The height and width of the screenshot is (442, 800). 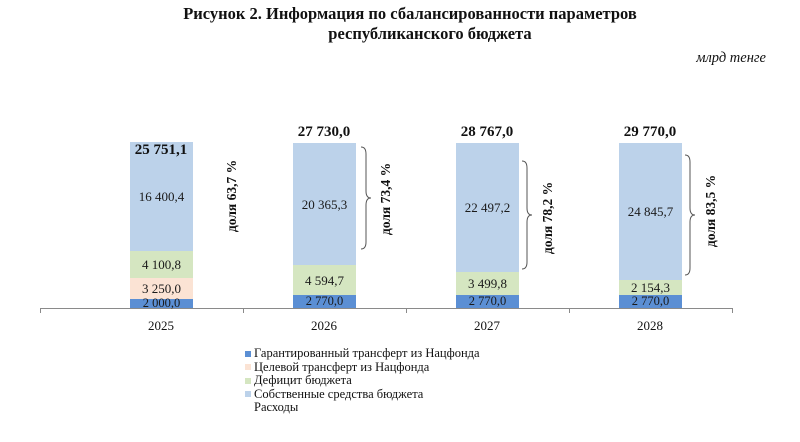 I want to click on bar-2025: 16 400,4 4 100,8 3 250,0 2 000,0, so click(x=161, y=226).